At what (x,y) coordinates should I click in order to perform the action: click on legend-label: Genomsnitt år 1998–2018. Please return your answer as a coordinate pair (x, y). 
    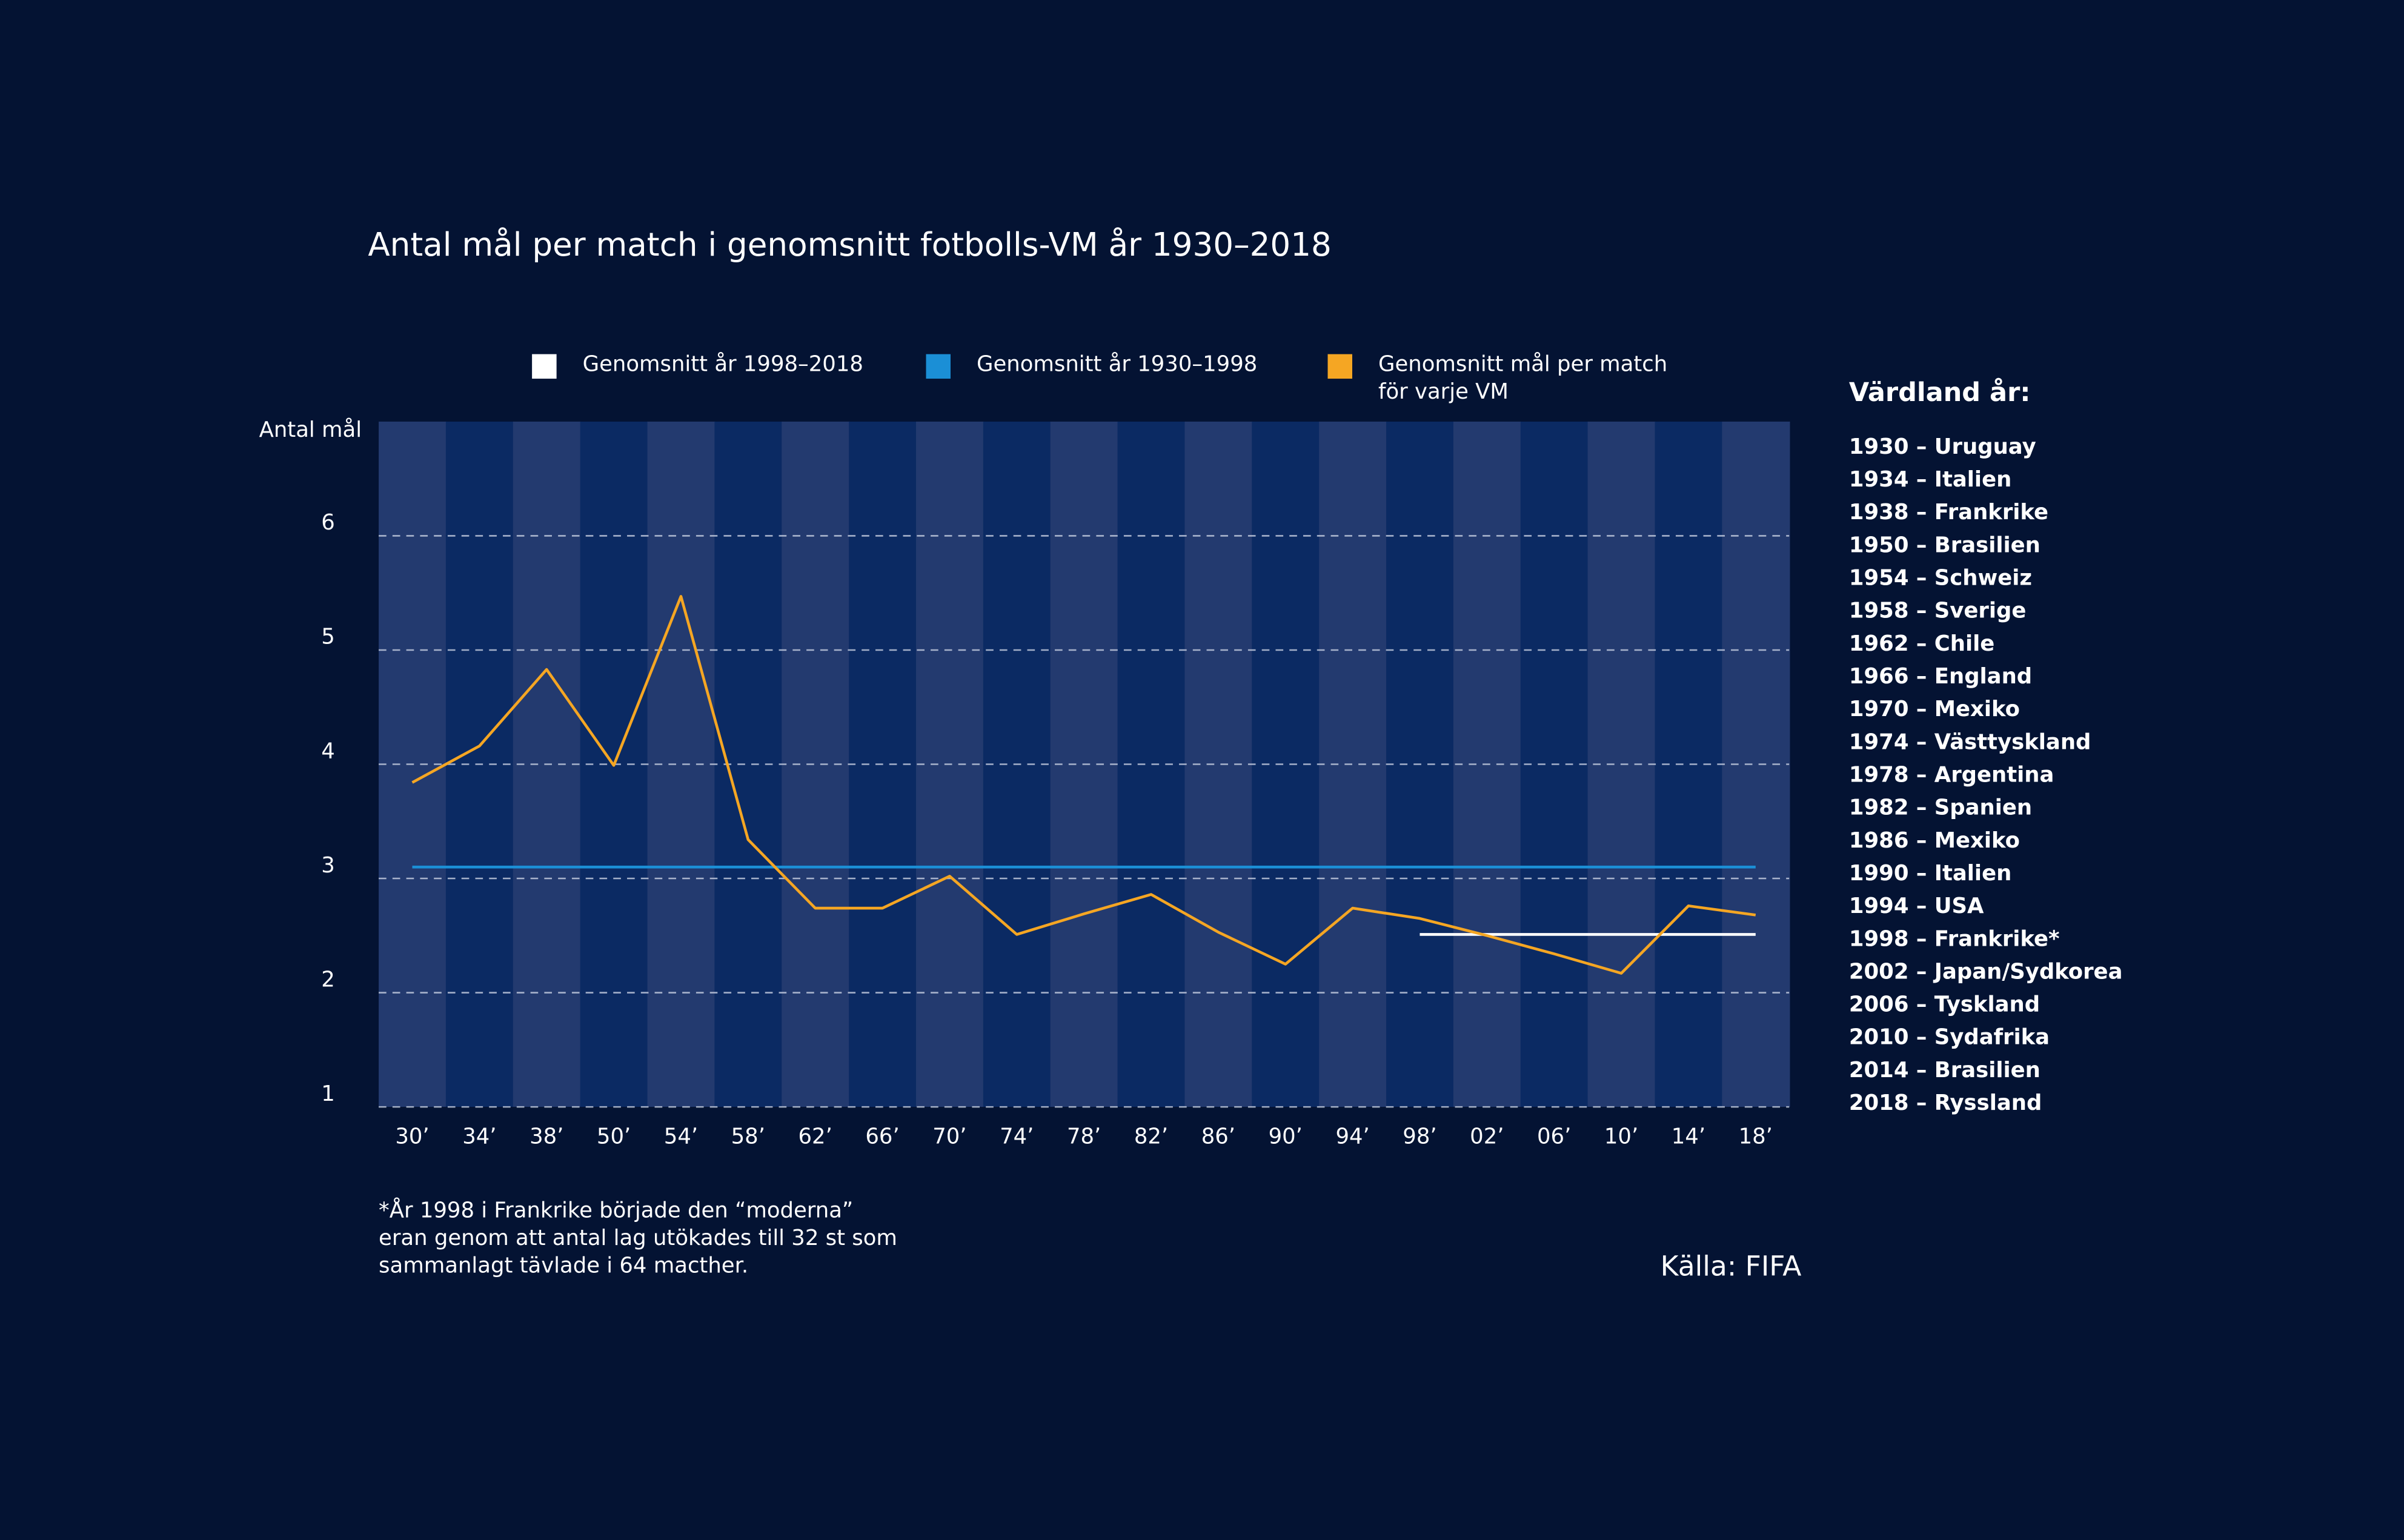
    Looking at the image, I should click on (723, 365).